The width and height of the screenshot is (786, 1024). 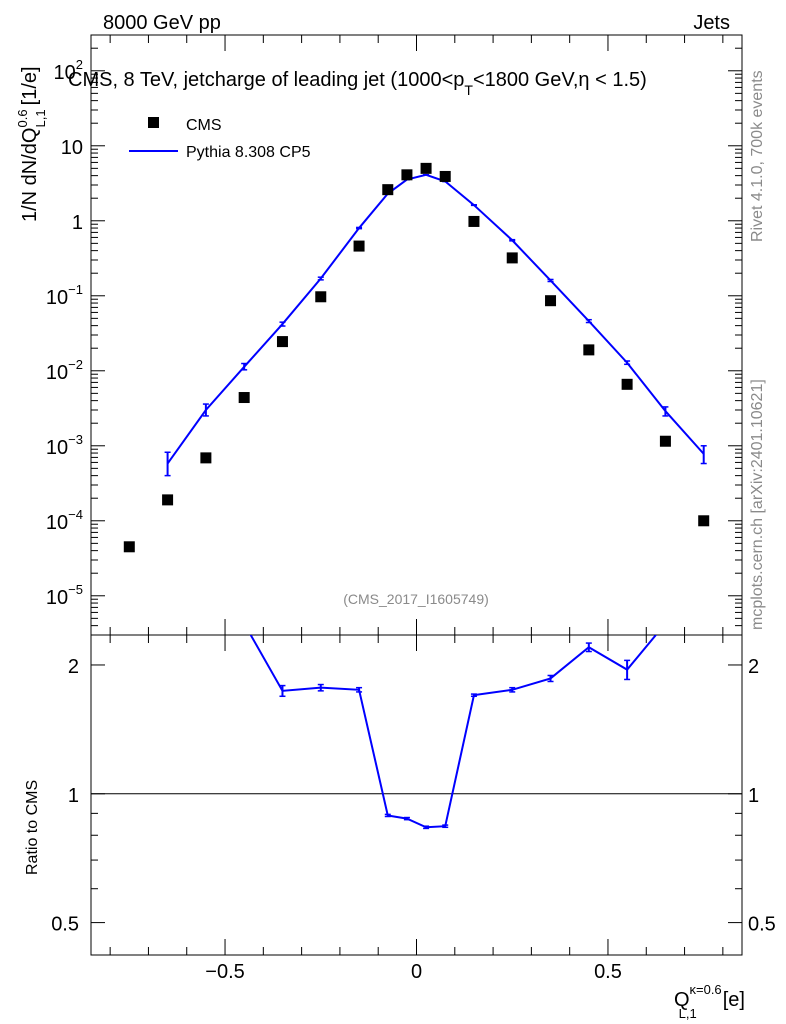 I want to click on y-tick-label: 10, so click(x=72, y=148).